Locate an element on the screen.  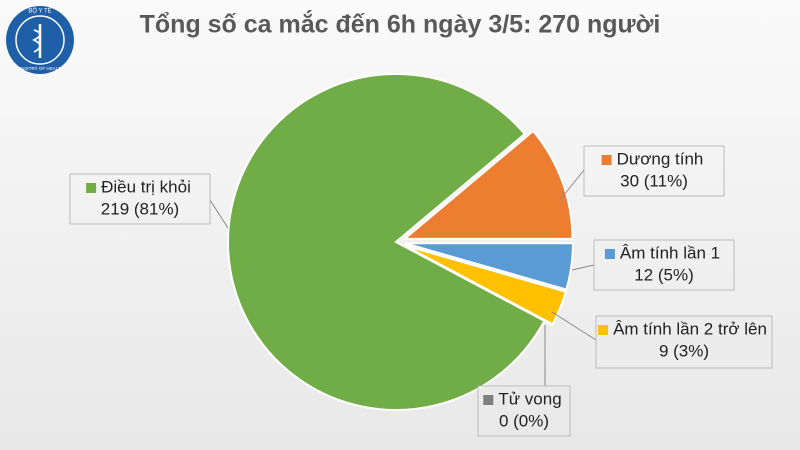
logo-snake is located at coordinates (36, 41).